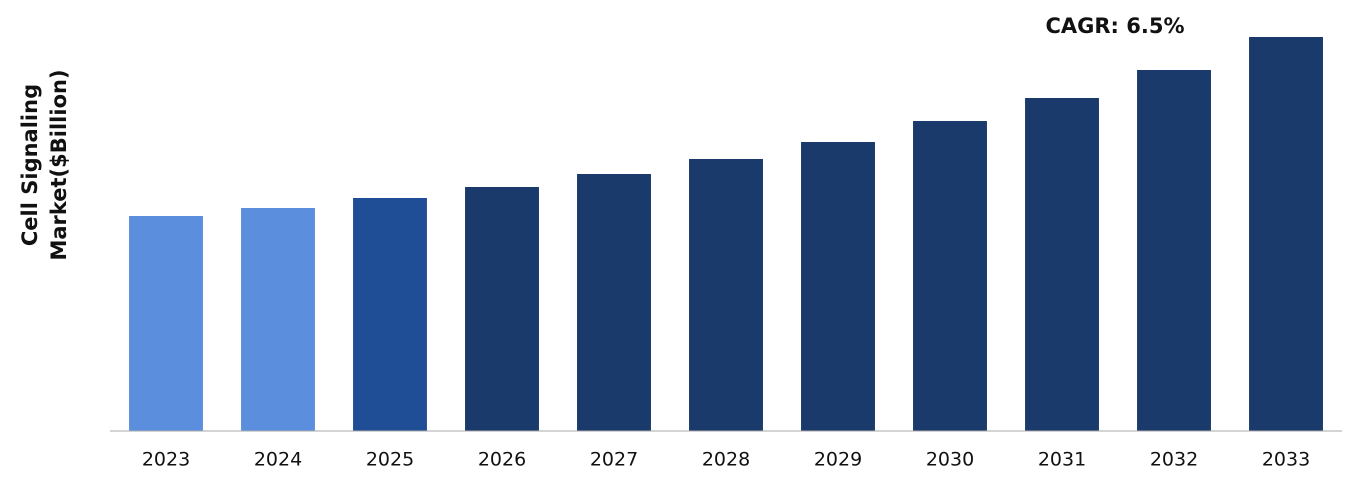 This screenshot has width=1364, height=478. Describe the element at coordinates (278, 460) in the screenshot. I see `x-tick-label: 2024` at that location.